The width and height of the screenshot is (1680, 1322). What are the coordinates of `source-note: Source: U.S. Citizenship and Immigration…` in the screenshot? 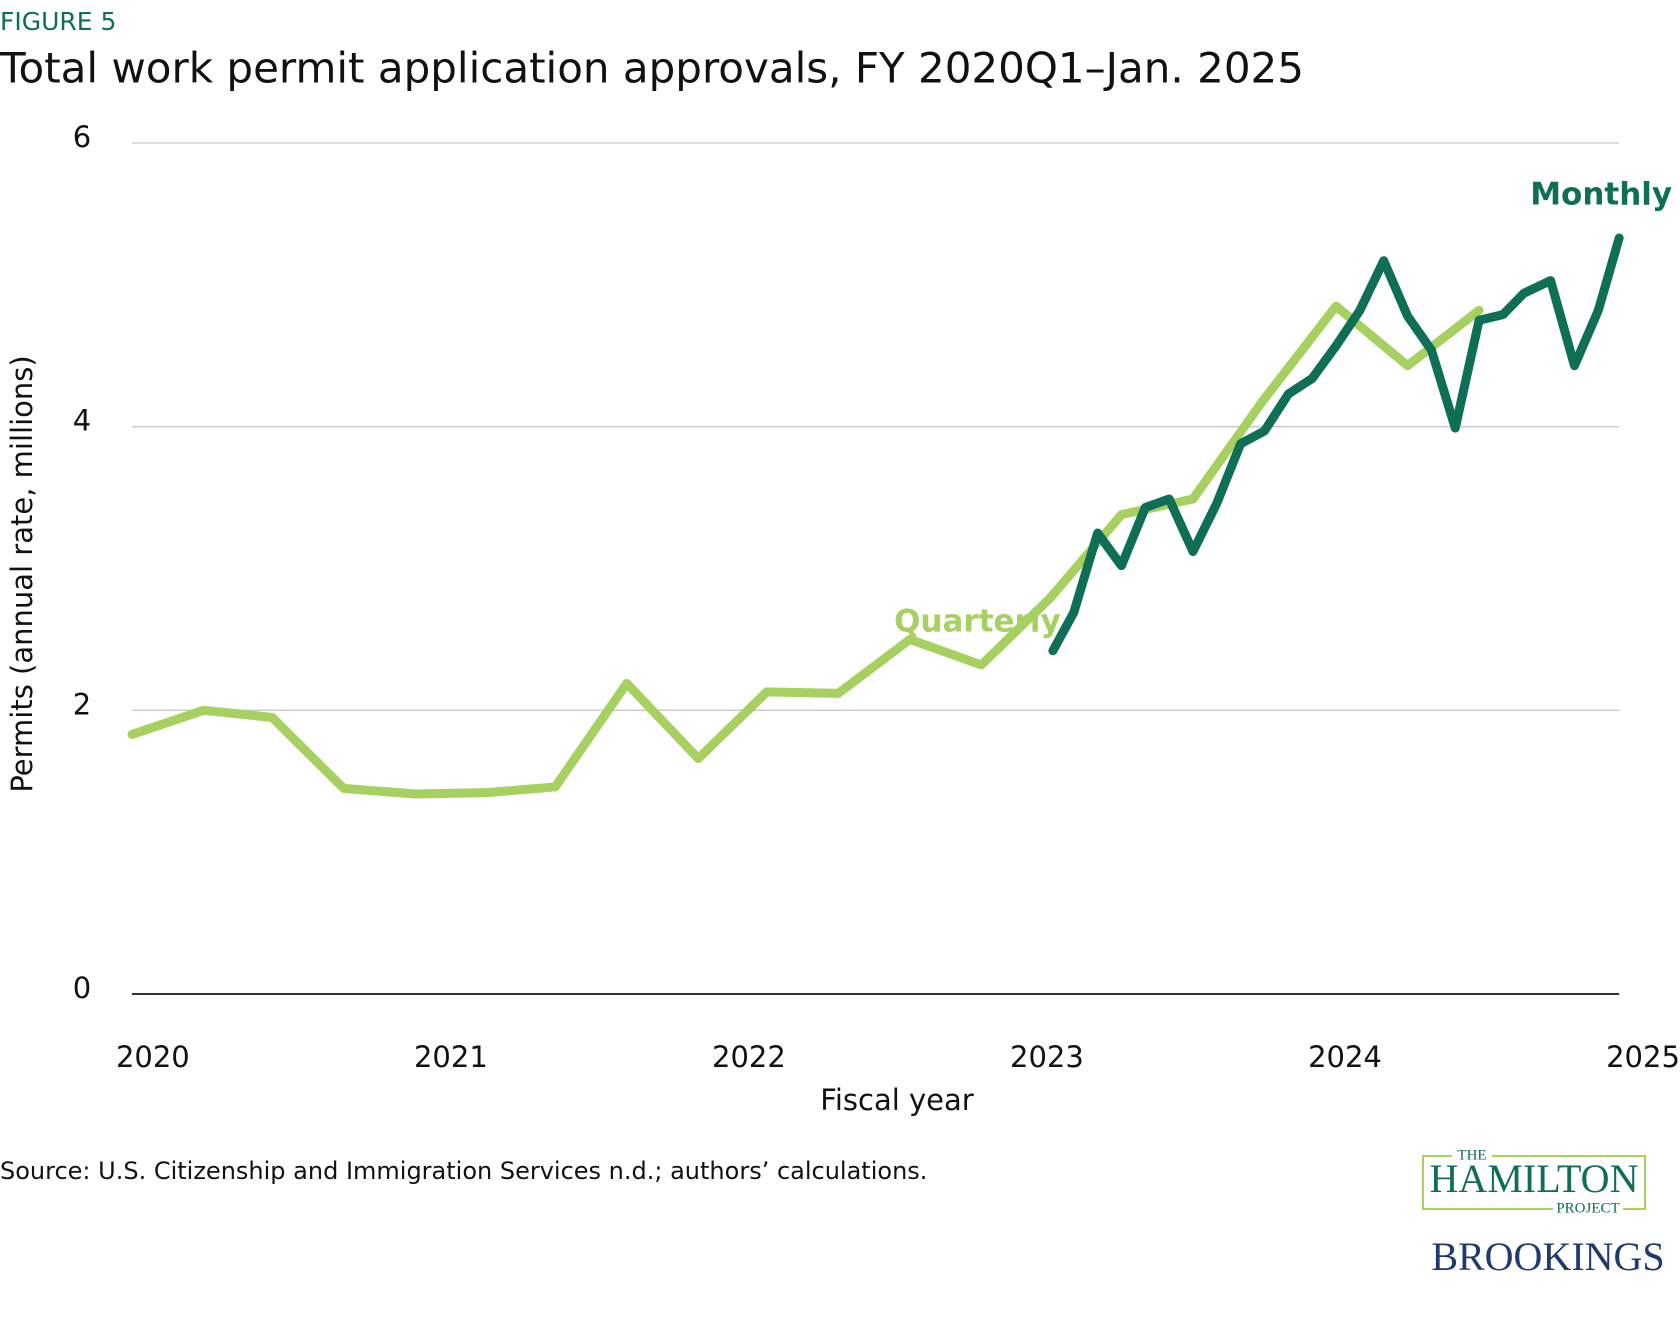 It's located at (463, 1171).